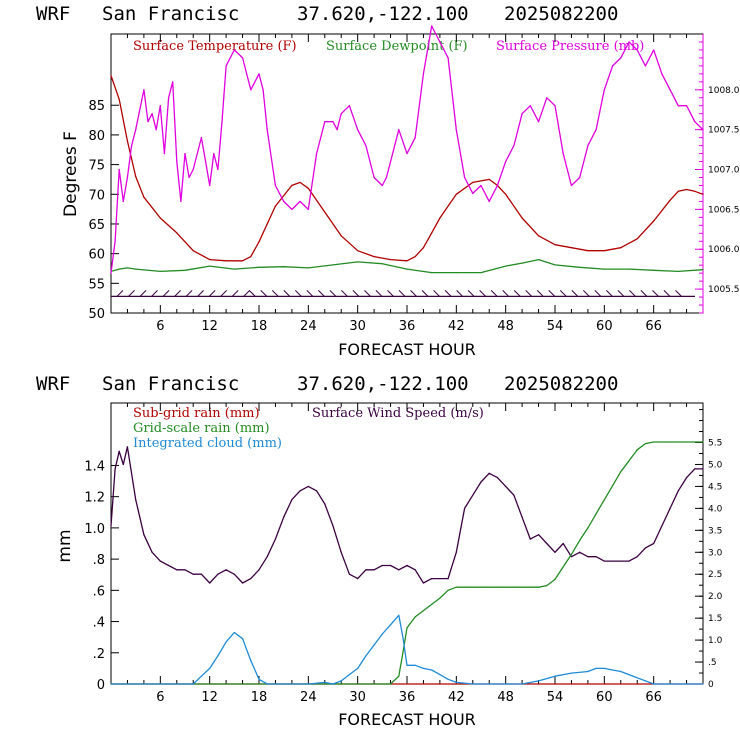 Image resolution: width=740 pixels, height=740 pixels. Describe the element at coordinates (96, 195) in the screenshot. I see `panel1-y-tick-label: 70` at that location.